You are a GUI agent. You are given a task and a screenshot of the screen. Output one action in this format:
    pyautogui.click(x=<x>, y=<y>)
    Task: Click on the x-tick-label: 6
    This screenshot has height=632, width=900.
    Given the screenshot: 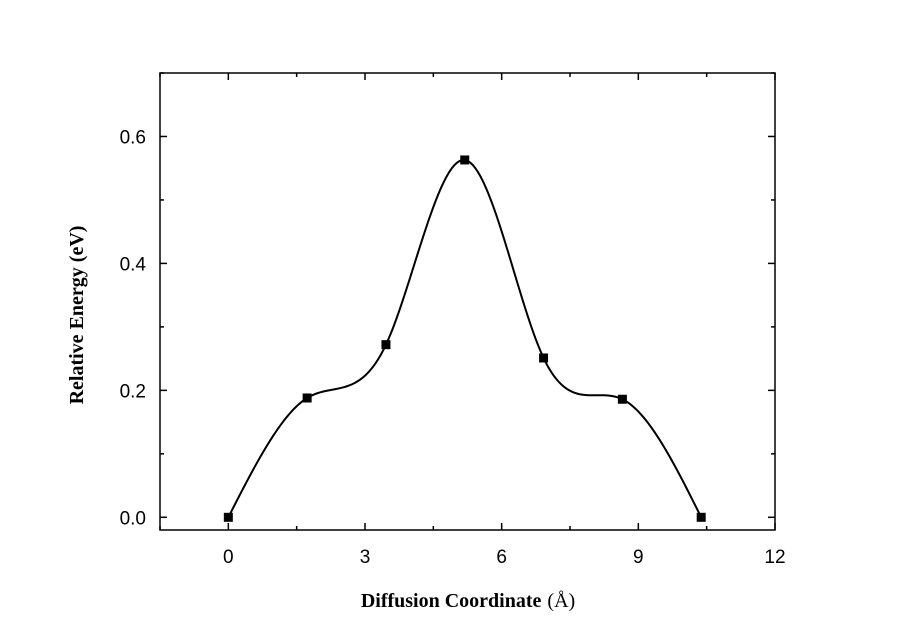 What is the action you would take?
    pyautogui.click(x=501, y=557)
    